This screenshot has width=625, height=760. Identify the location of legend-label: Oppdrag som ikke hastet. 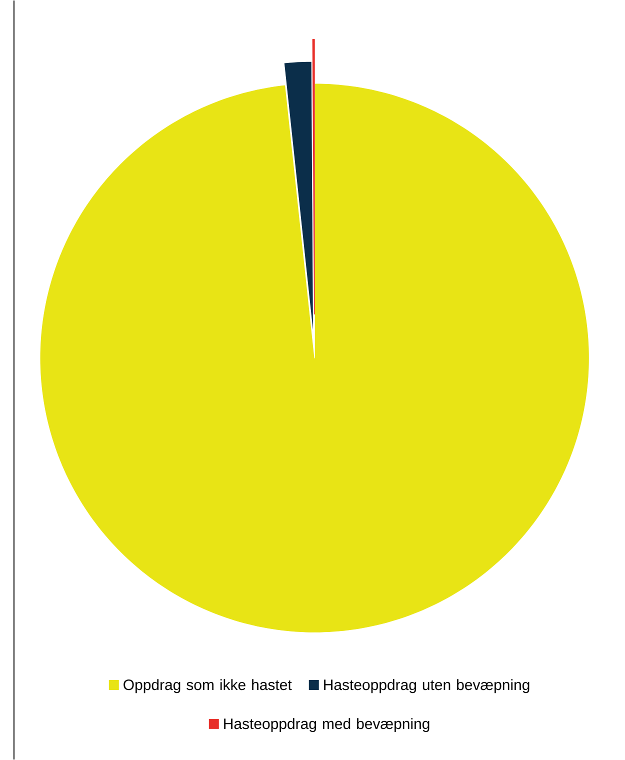
(208, 686).